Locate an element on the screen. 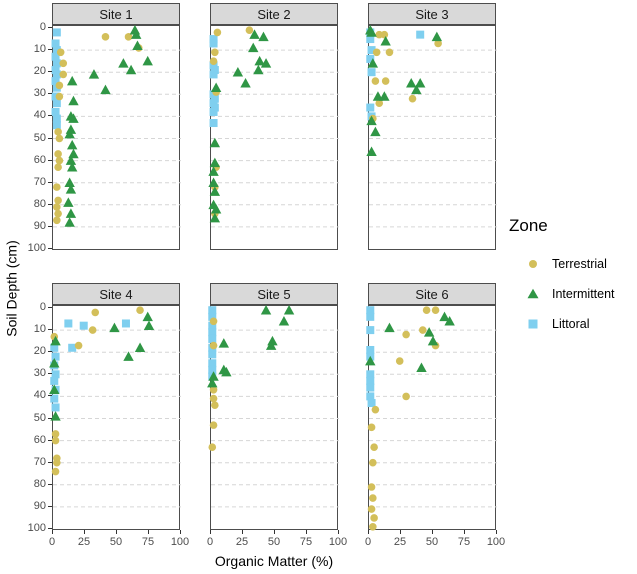 The image size is (637, 574). y-tick-label: 90 is located at coordinates (39, 505).